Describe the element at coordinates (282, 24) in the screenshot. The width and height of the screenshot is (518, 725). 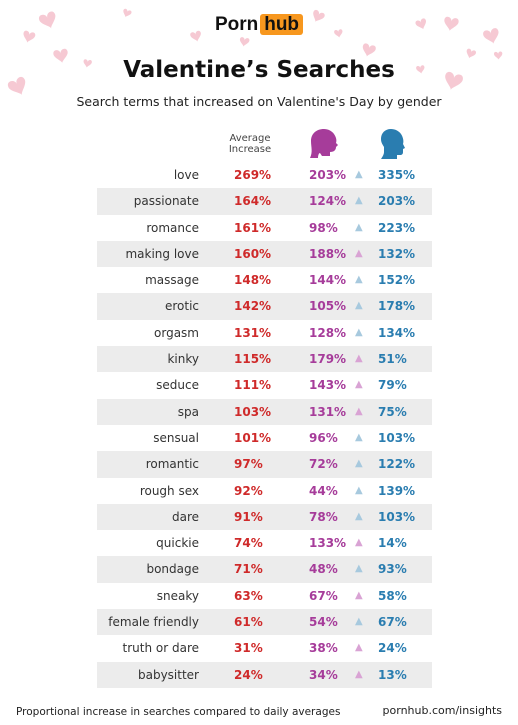
I see `logo-text-hub: hub` at that location.